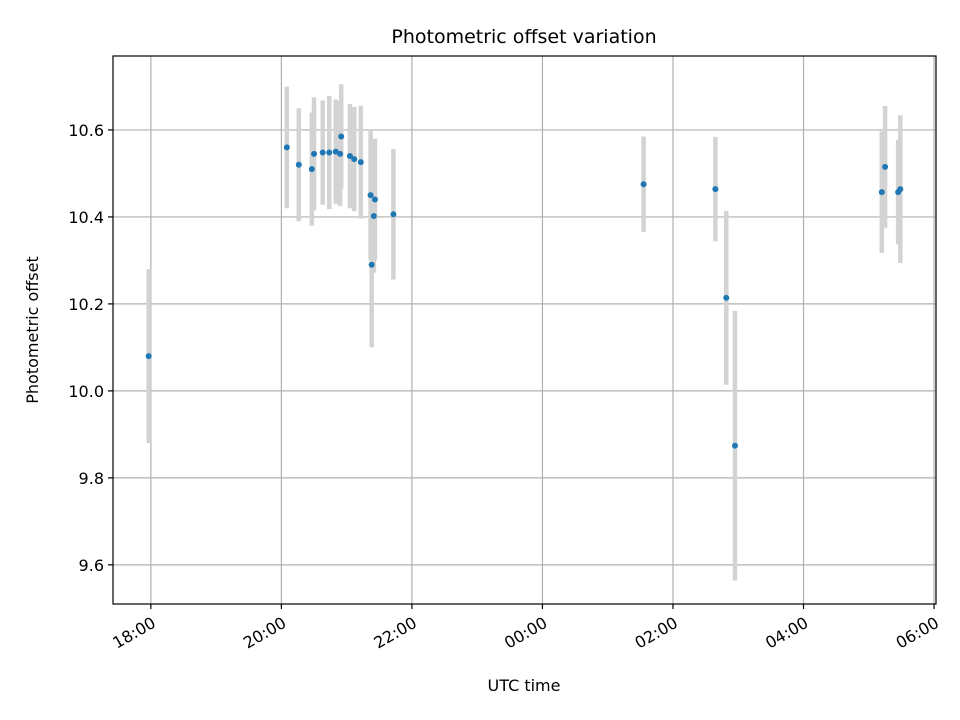 The height and width of the screenshot is (720, 960). I want to click on y-tick-label: 10.2, so click(86, 304).